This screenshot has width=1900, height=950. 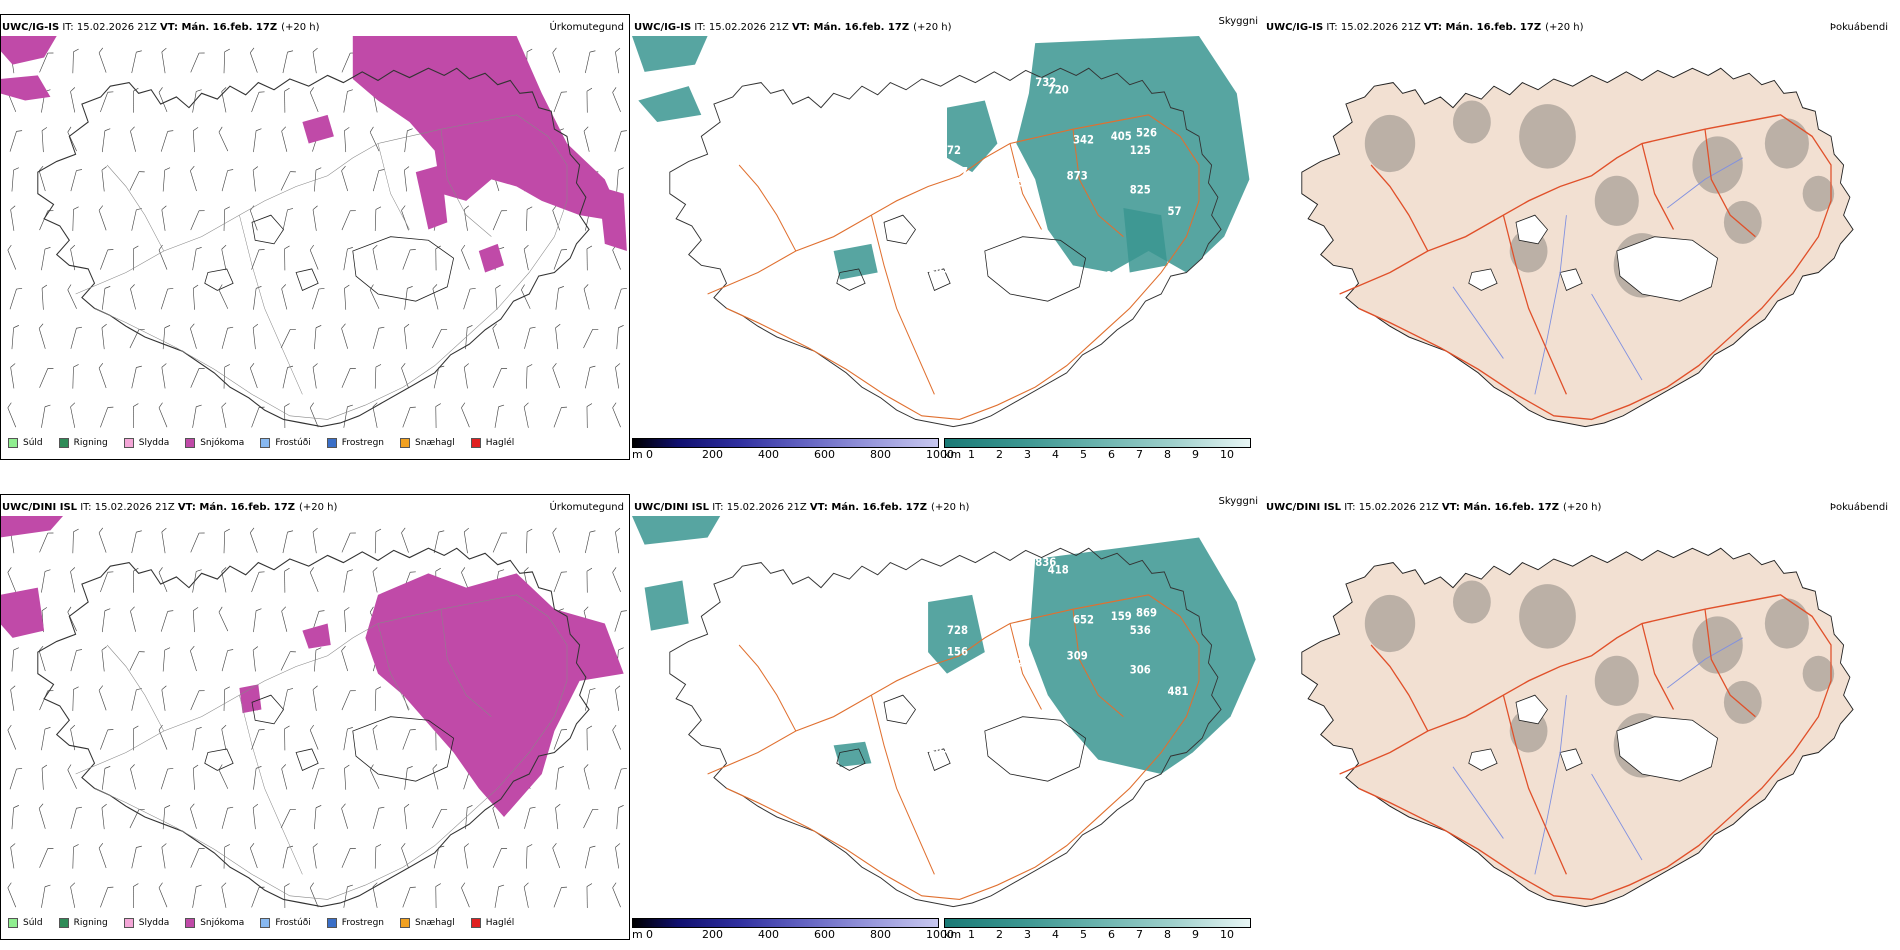 I want to click on legend-label: Snæhagl, so click(x=435, y=923).